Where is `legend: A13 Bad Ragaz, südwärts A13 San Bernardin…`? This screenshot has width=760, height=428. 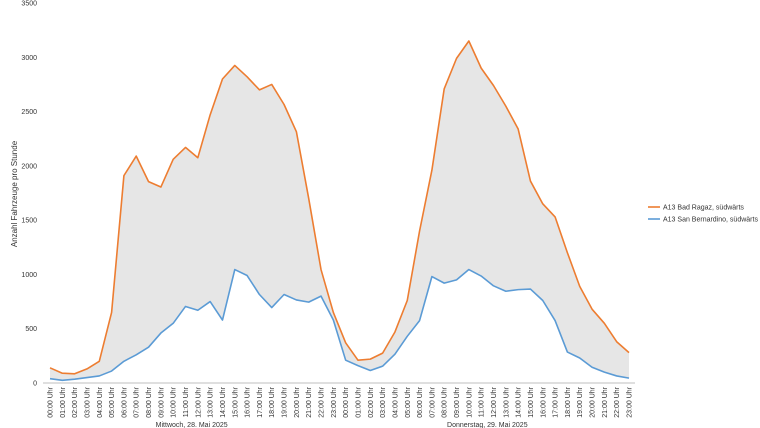
legend: A13 Bad Ragaz, südwärts A13 San Bernardin… is located at coordinates (703, 214).